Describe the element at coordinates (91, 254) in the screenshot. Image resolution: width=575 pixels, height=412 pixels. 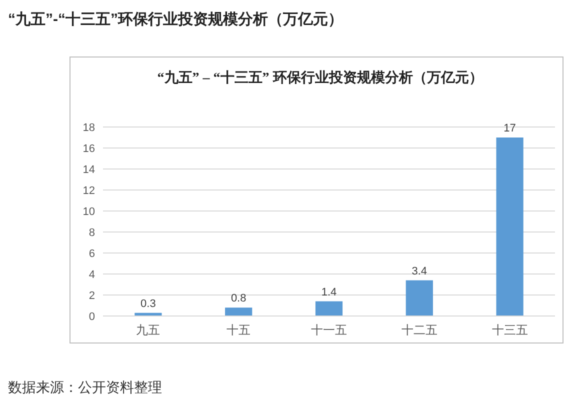
I see `y-tick-label: 6` at that location.